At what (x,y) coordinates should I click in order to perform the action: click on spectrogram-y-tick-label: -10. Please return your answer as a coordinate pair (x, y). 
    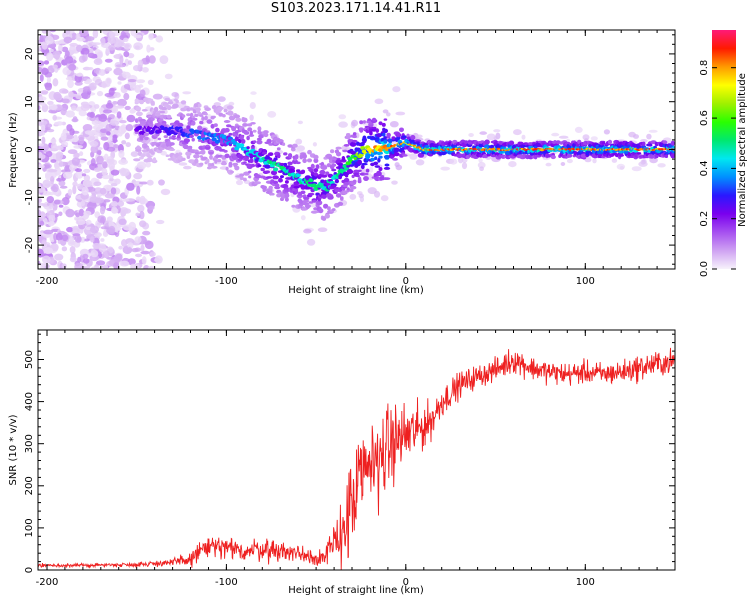
    Looking at the image, I should click on (29, 197).